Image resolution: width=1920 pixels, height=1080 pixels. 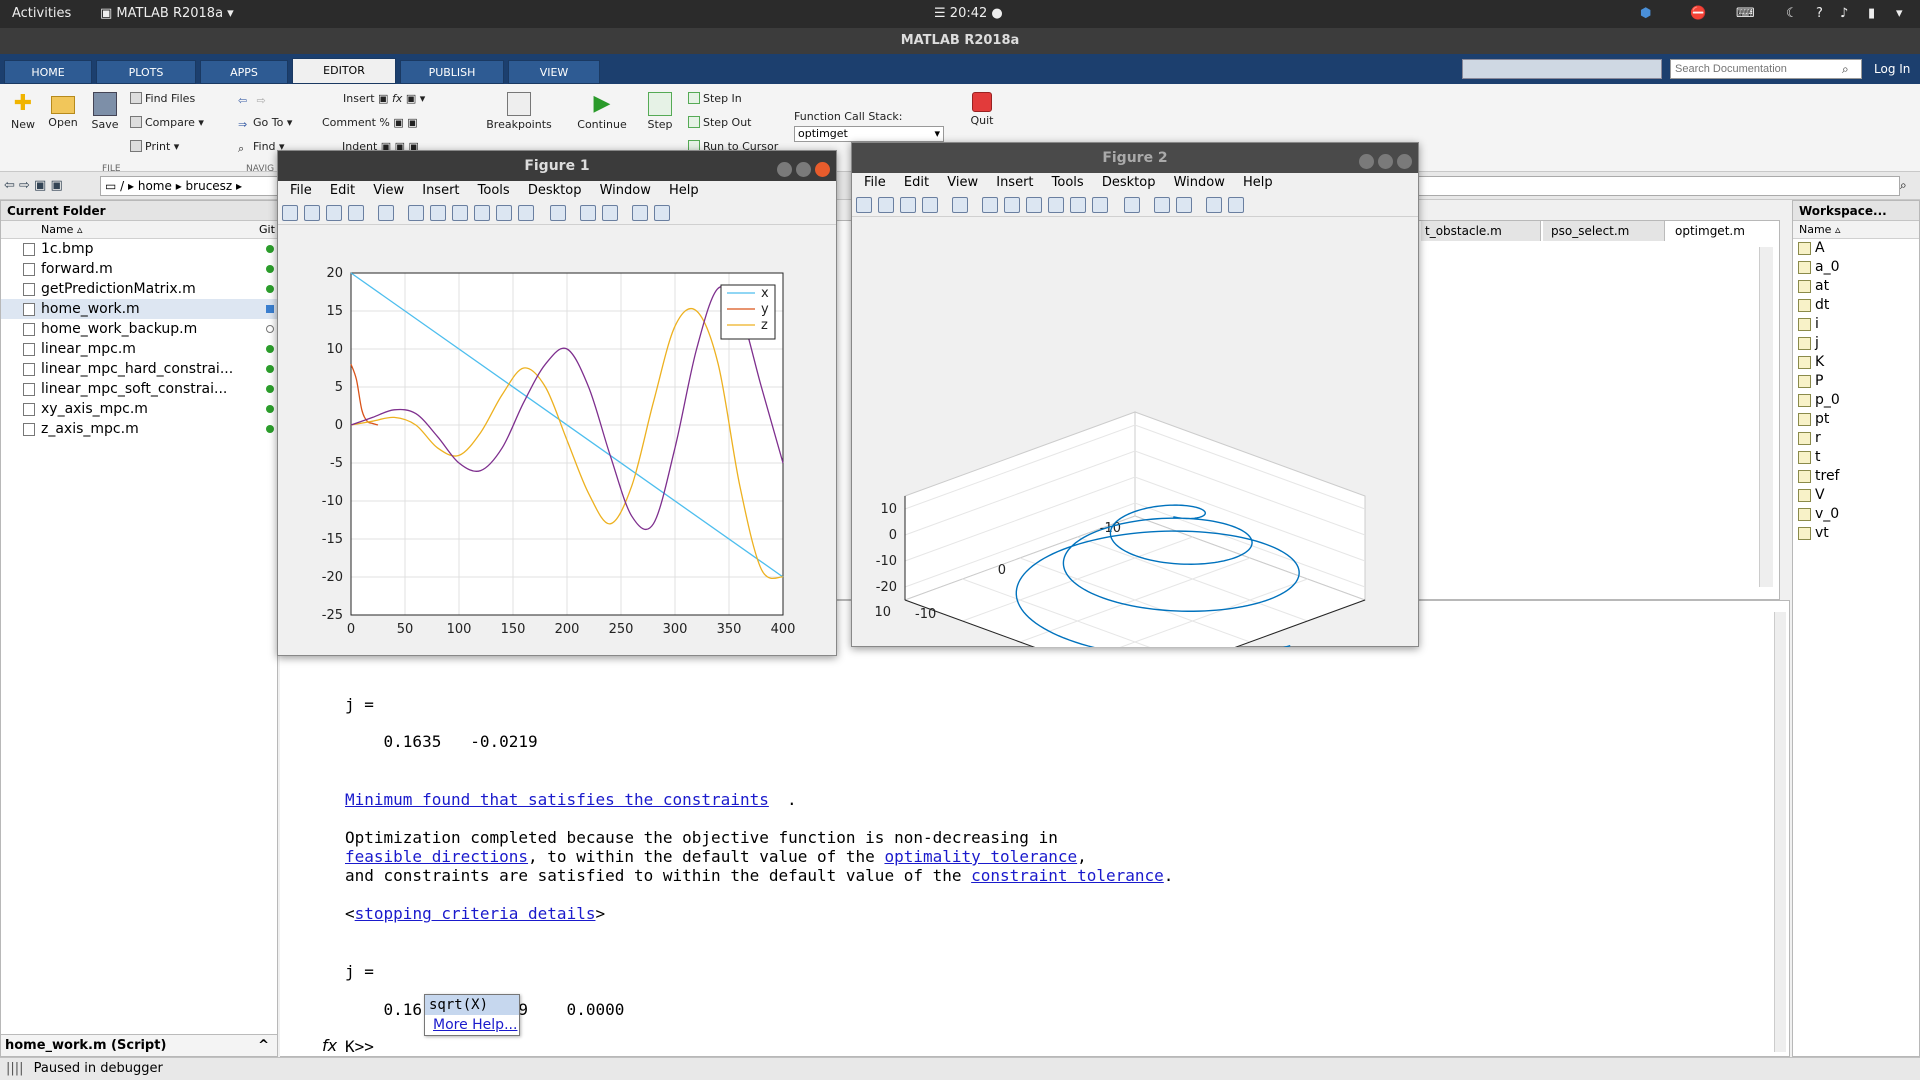 I want to click on constraint-tolerance-link: constraint tolerance, so click(x=1067, y=875).